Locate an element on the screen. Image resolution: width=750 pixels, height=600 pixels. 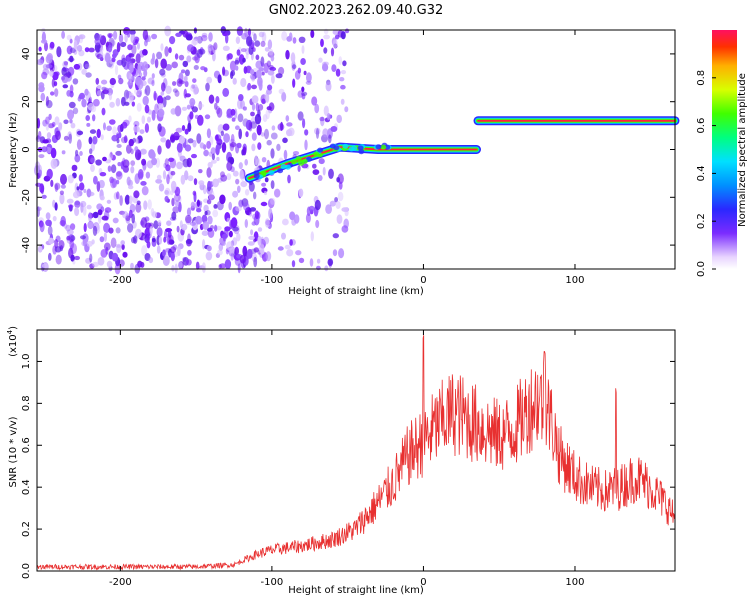
snr-x-axis-label: Height of straight line (km) is located at coordinates (356, 590).